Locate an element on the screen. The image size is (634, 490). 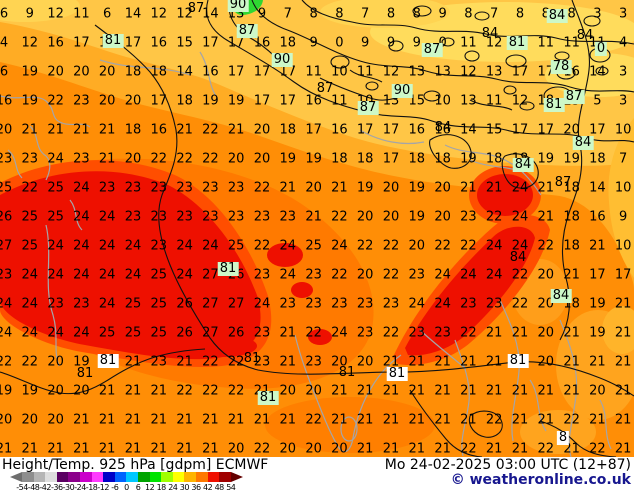
color-scale-tick: 42 is located at coordinates (208, 486).